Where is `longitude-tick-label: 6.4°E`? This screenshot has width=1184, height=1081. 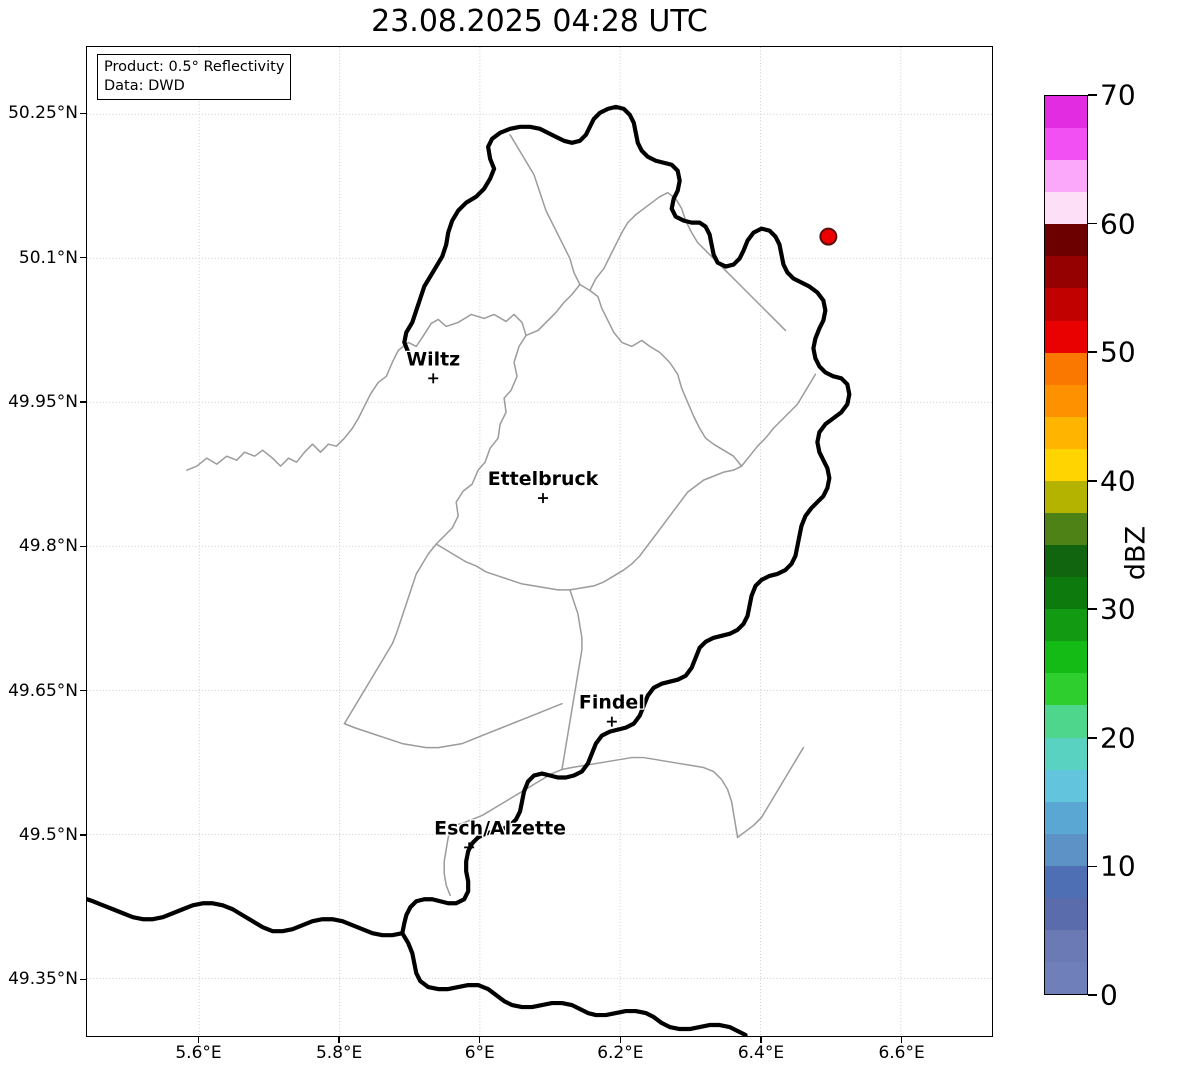 longitude-tick-label: 6.4°E is located at coordinates (761, 1053).